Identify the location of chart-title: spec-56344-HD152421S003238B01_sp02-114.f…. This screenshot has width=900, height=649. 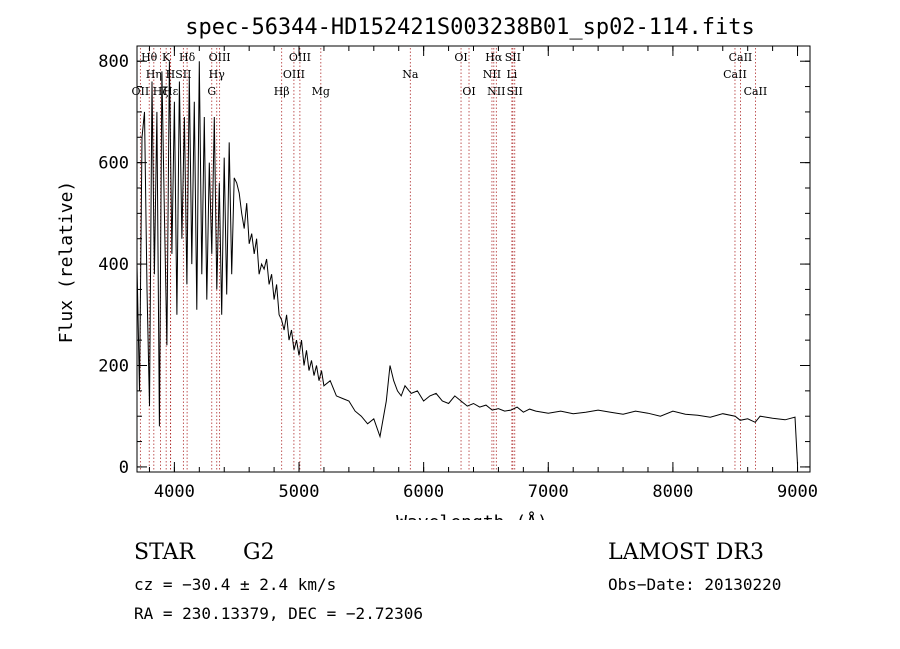
(470, 27).